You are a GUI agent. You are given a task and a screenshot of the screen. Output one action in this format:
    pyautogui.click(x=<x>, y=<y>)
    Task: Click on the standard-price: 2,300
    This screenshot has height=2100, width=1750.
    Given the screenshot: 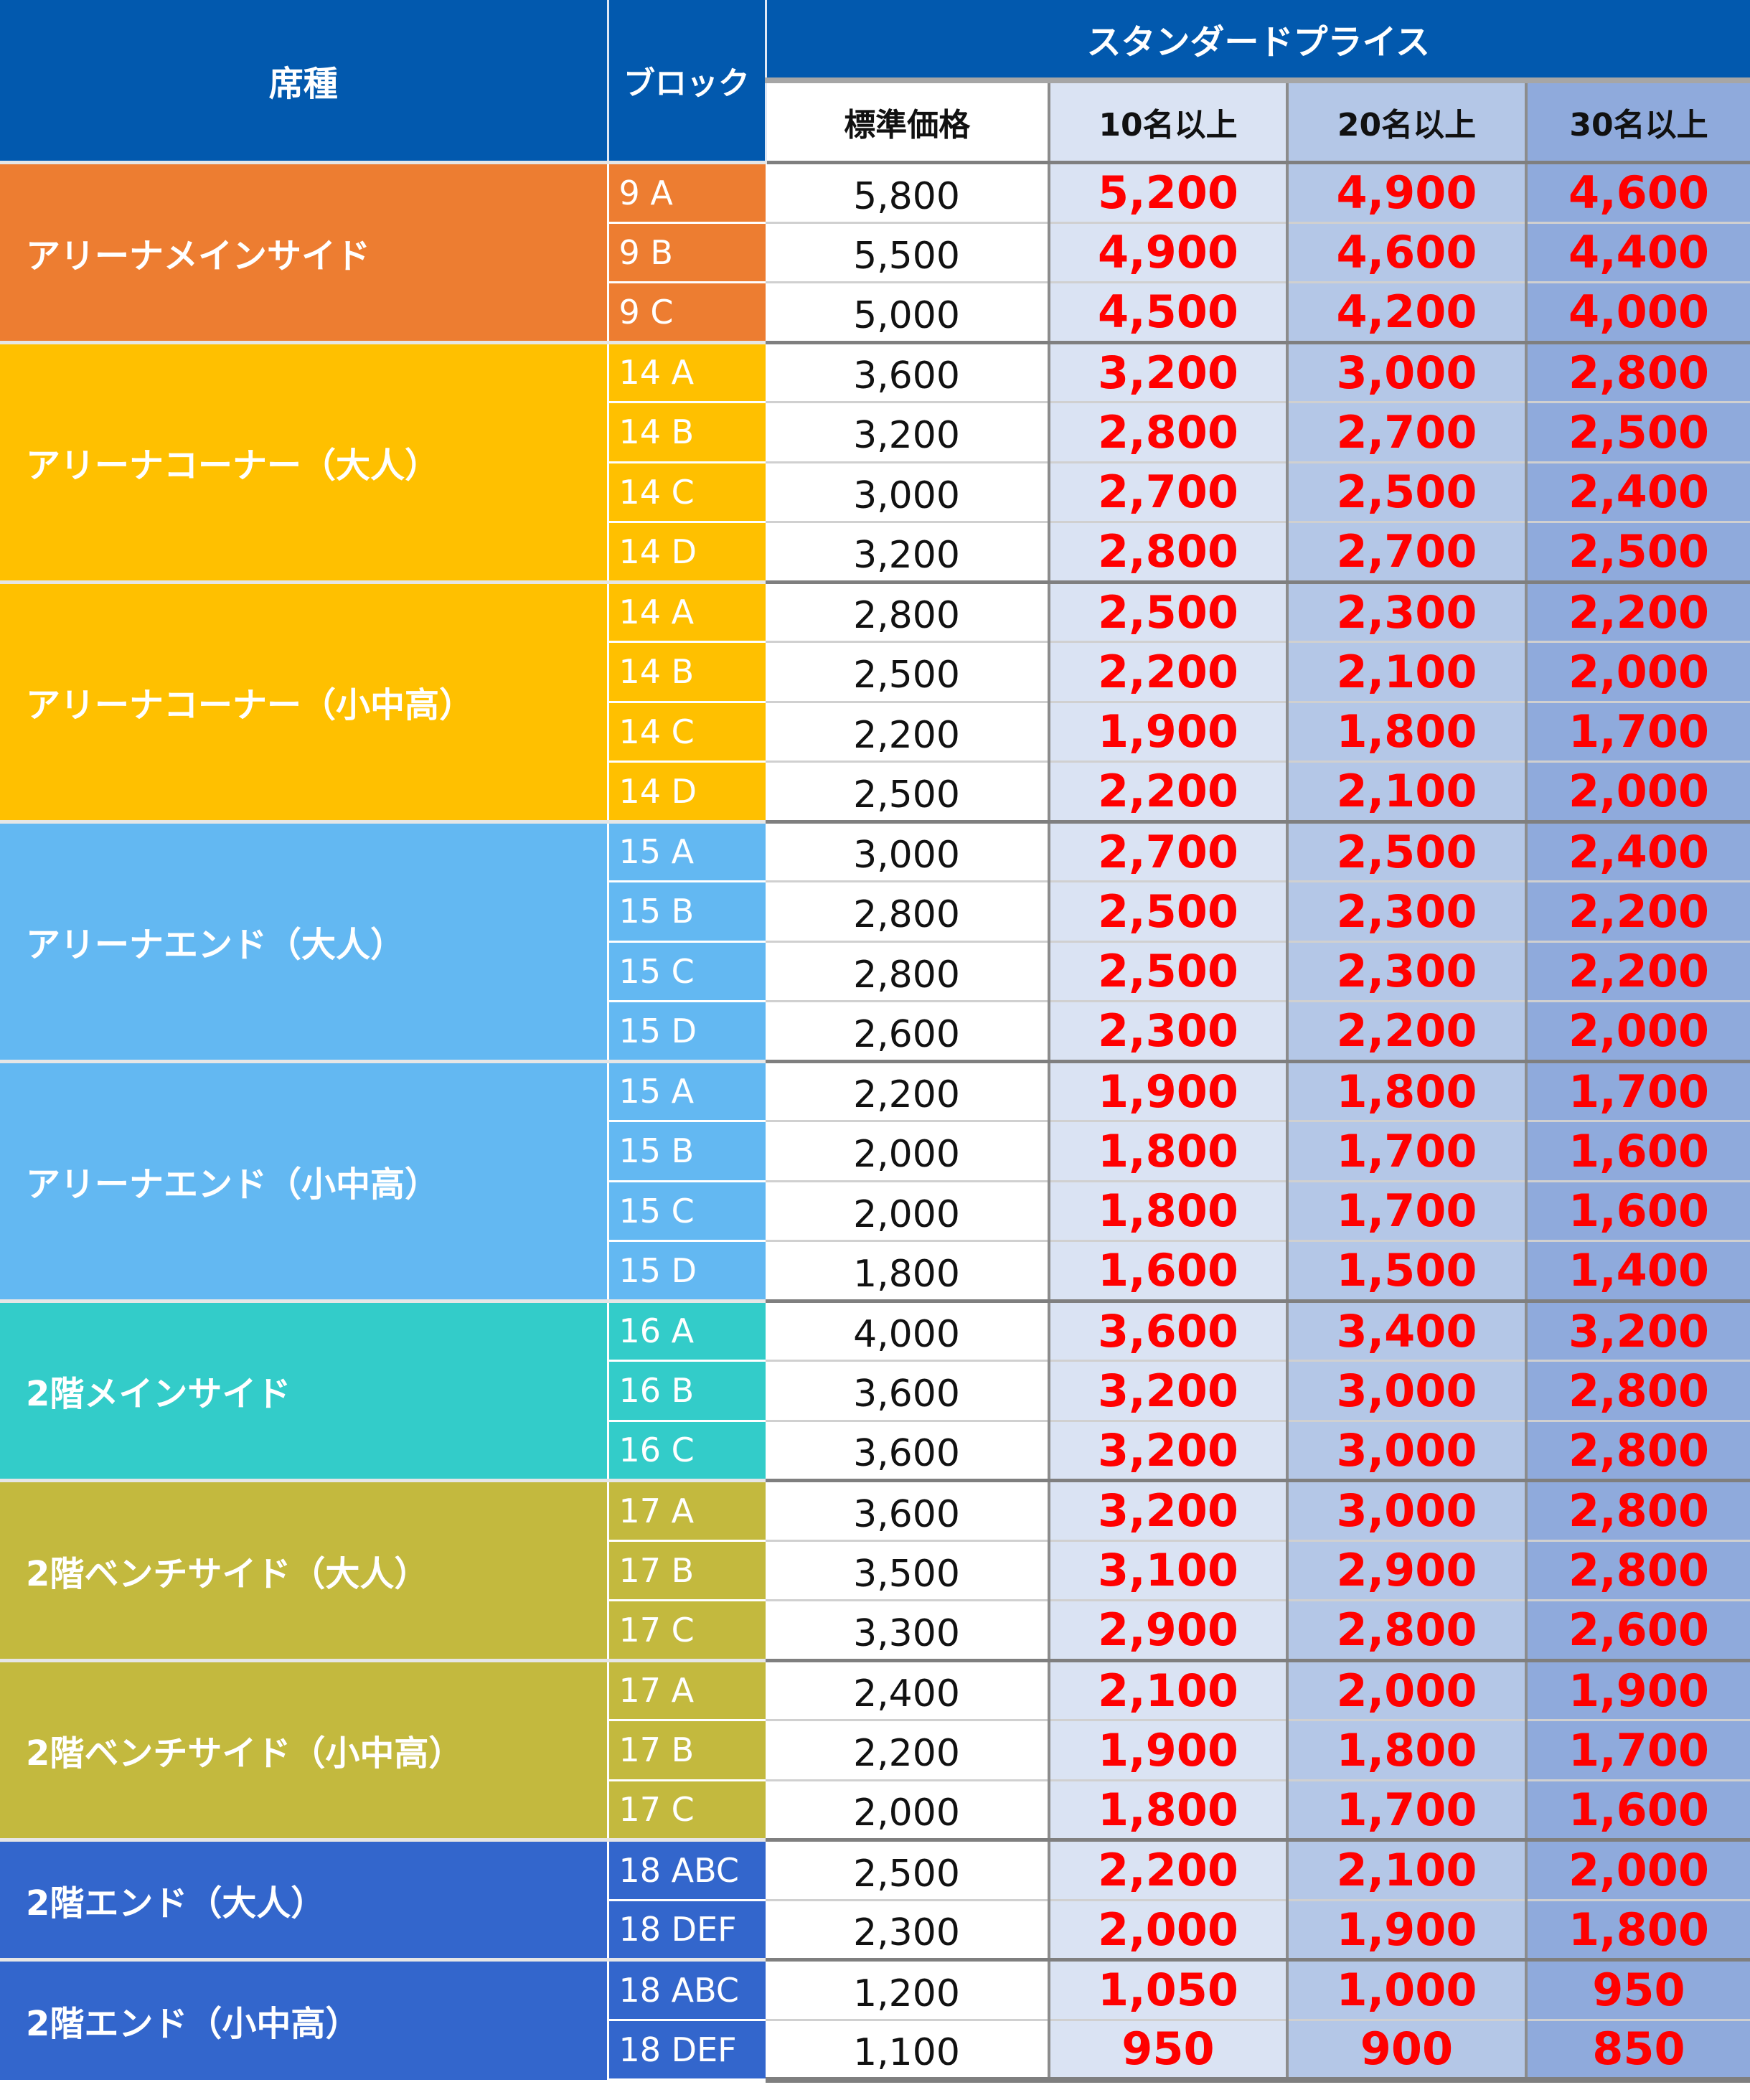 What is the action you would take?
    pyautogui.click(x=908, y=1930)
    